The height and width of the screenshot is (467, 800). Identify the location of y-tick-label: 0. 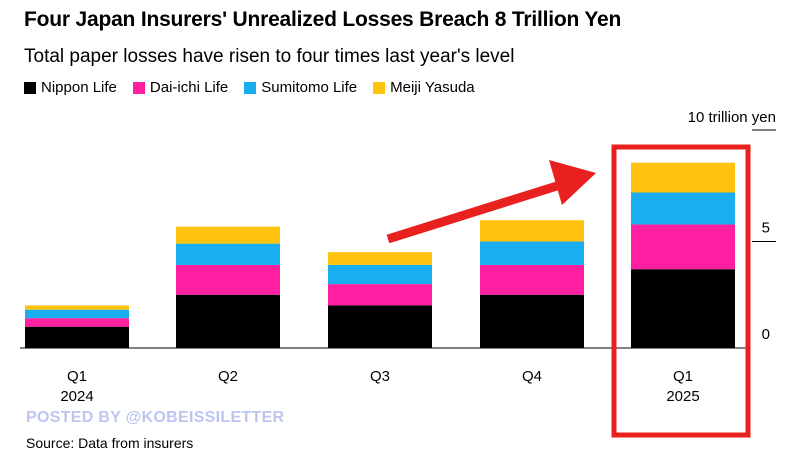
(766, 334).